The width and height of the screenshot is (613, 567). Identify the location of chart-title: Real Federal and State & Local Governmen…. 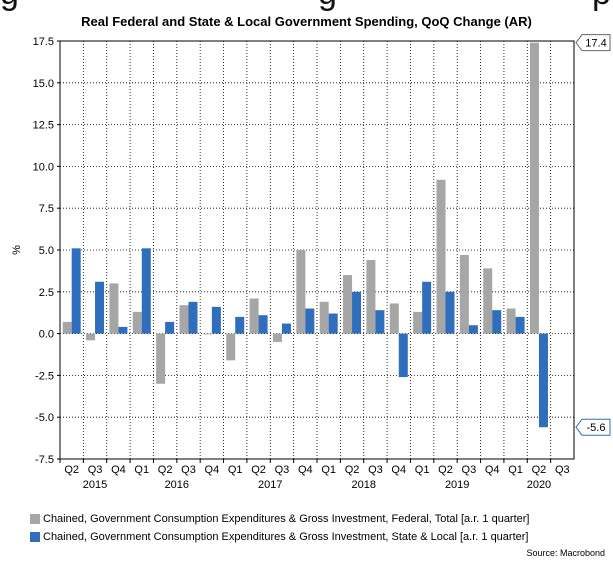
(306, 21).